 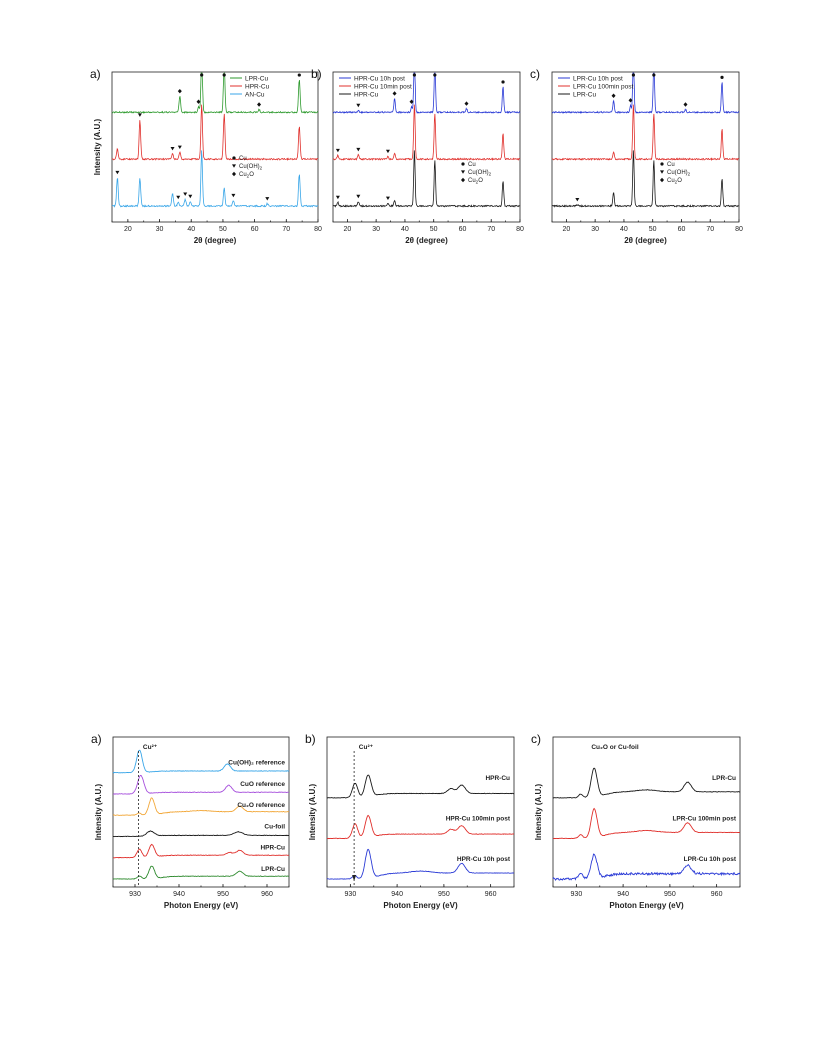 I want to click on series-label: LPR-Cu 10h post, so click(x=710, y=859).